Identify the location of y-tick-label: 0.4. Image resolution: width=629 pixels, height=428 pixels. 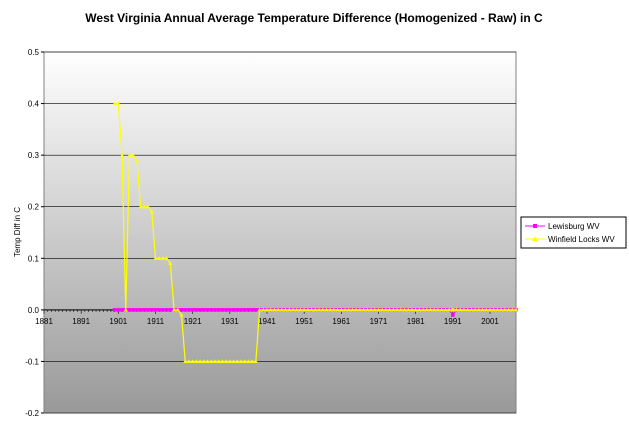
(34, 104).